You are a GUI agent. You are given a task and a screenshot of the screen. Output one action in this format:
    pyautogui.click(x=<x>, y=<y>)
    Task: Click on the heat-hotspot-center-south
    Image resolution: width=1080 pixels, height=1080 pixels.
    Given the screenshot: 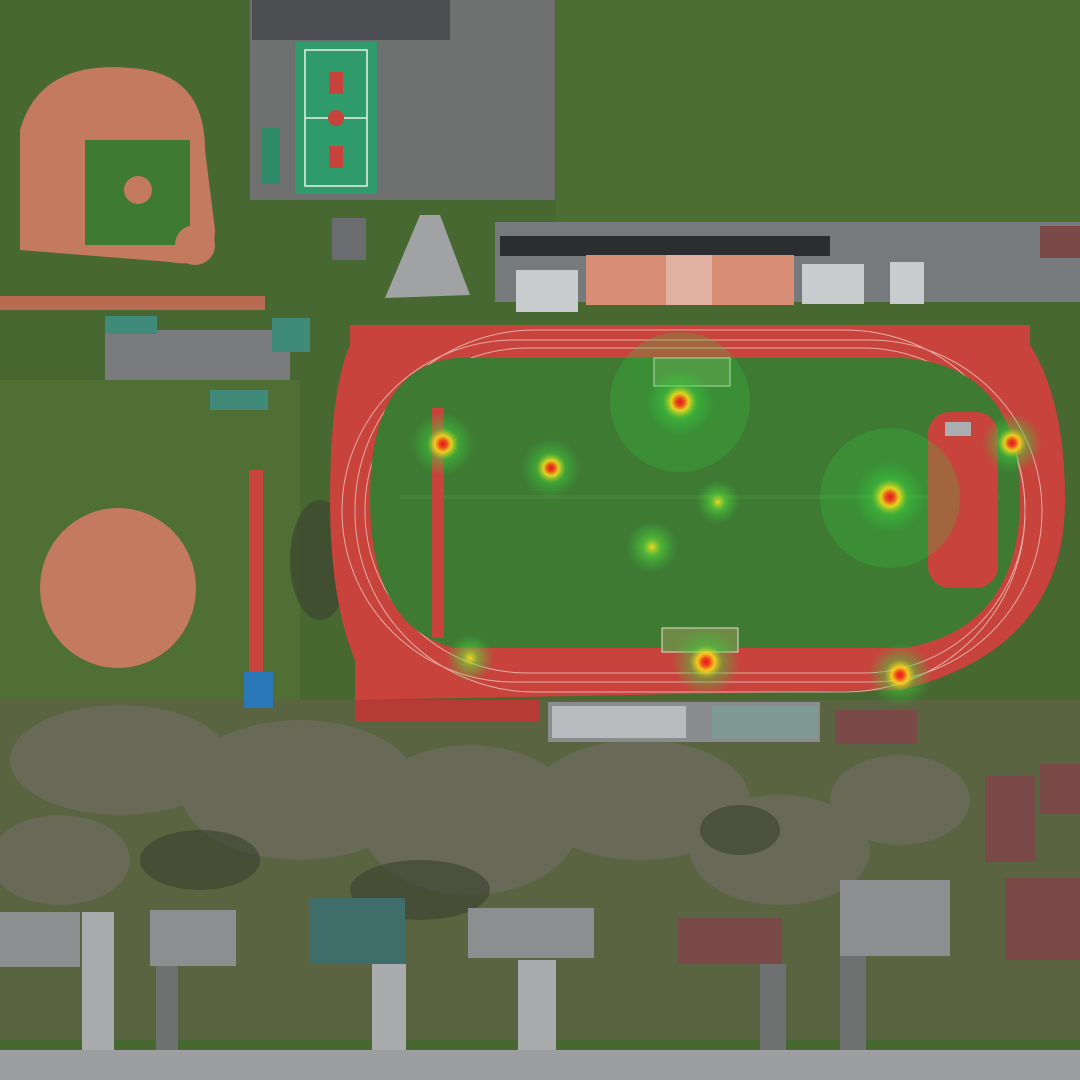 What is the action you would take?
    pyautogui.click(x=652, y=547)
    